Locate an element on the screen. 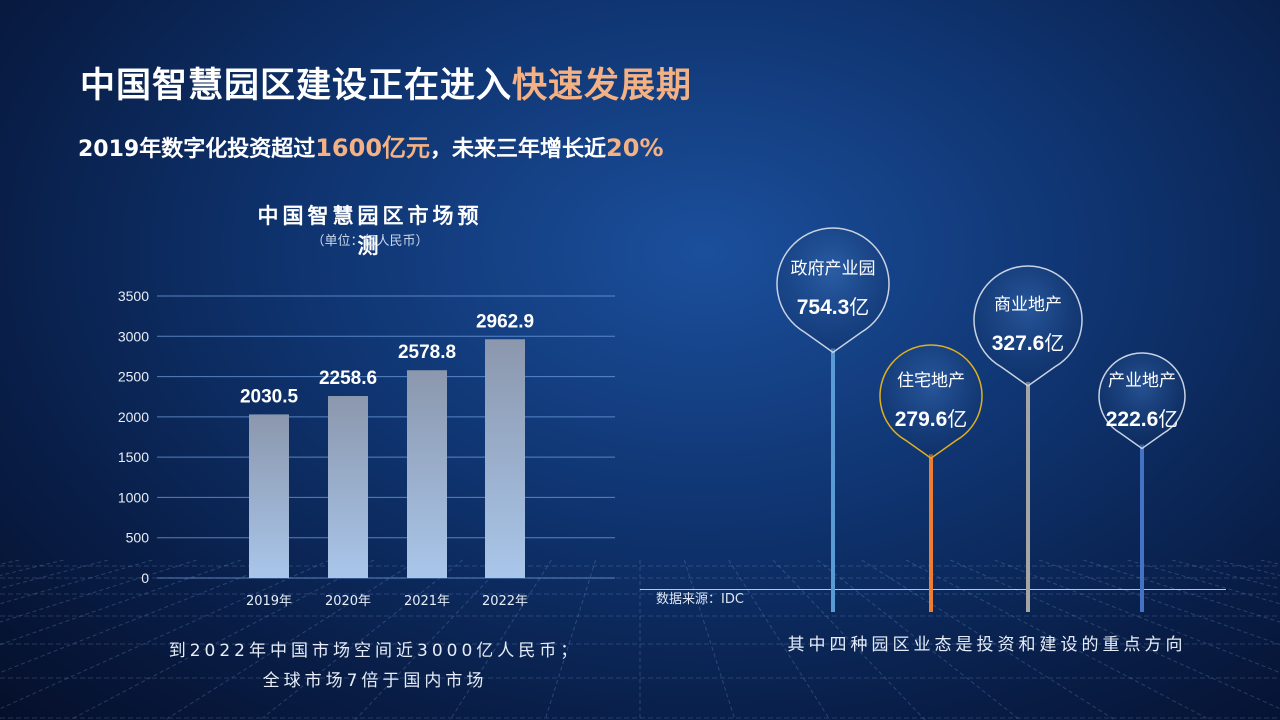  page-title: 中国智慧园区建设正在进入快速发展期 is located at coordinates (400, 86).